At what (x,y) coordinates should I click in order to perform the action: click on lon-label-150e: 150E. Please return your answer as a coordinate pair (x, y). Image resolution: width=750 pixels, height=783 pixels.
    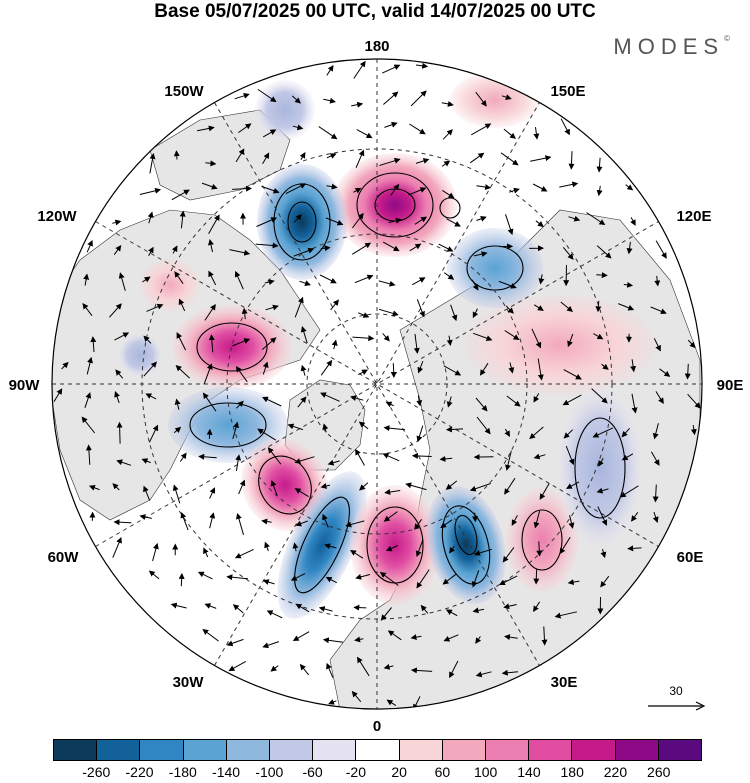
    Looking at the image, I should click on (567, 91).